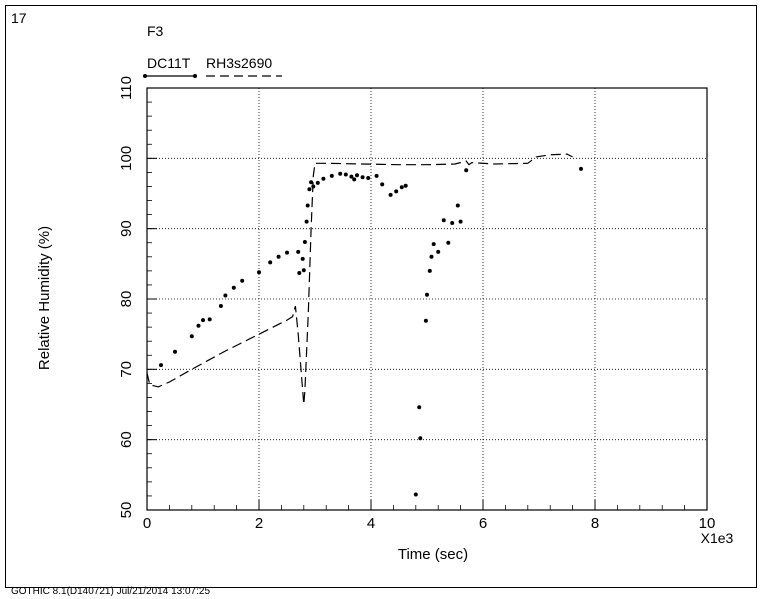 Image resolution: width=764 pixels, height=599 pixels. Describe the element at coordinates (126, 299) in the screenshot. I see `y-tick-label: 80` at that location.